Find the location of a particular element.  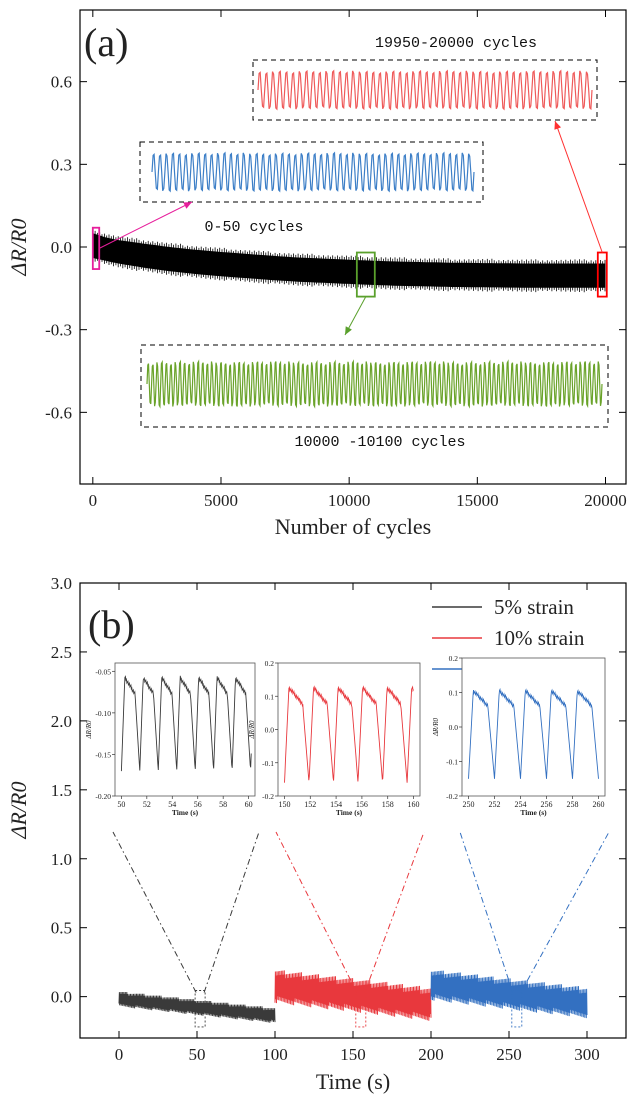

legend-label-1: 5% strain is located at coordinates (534, 607).